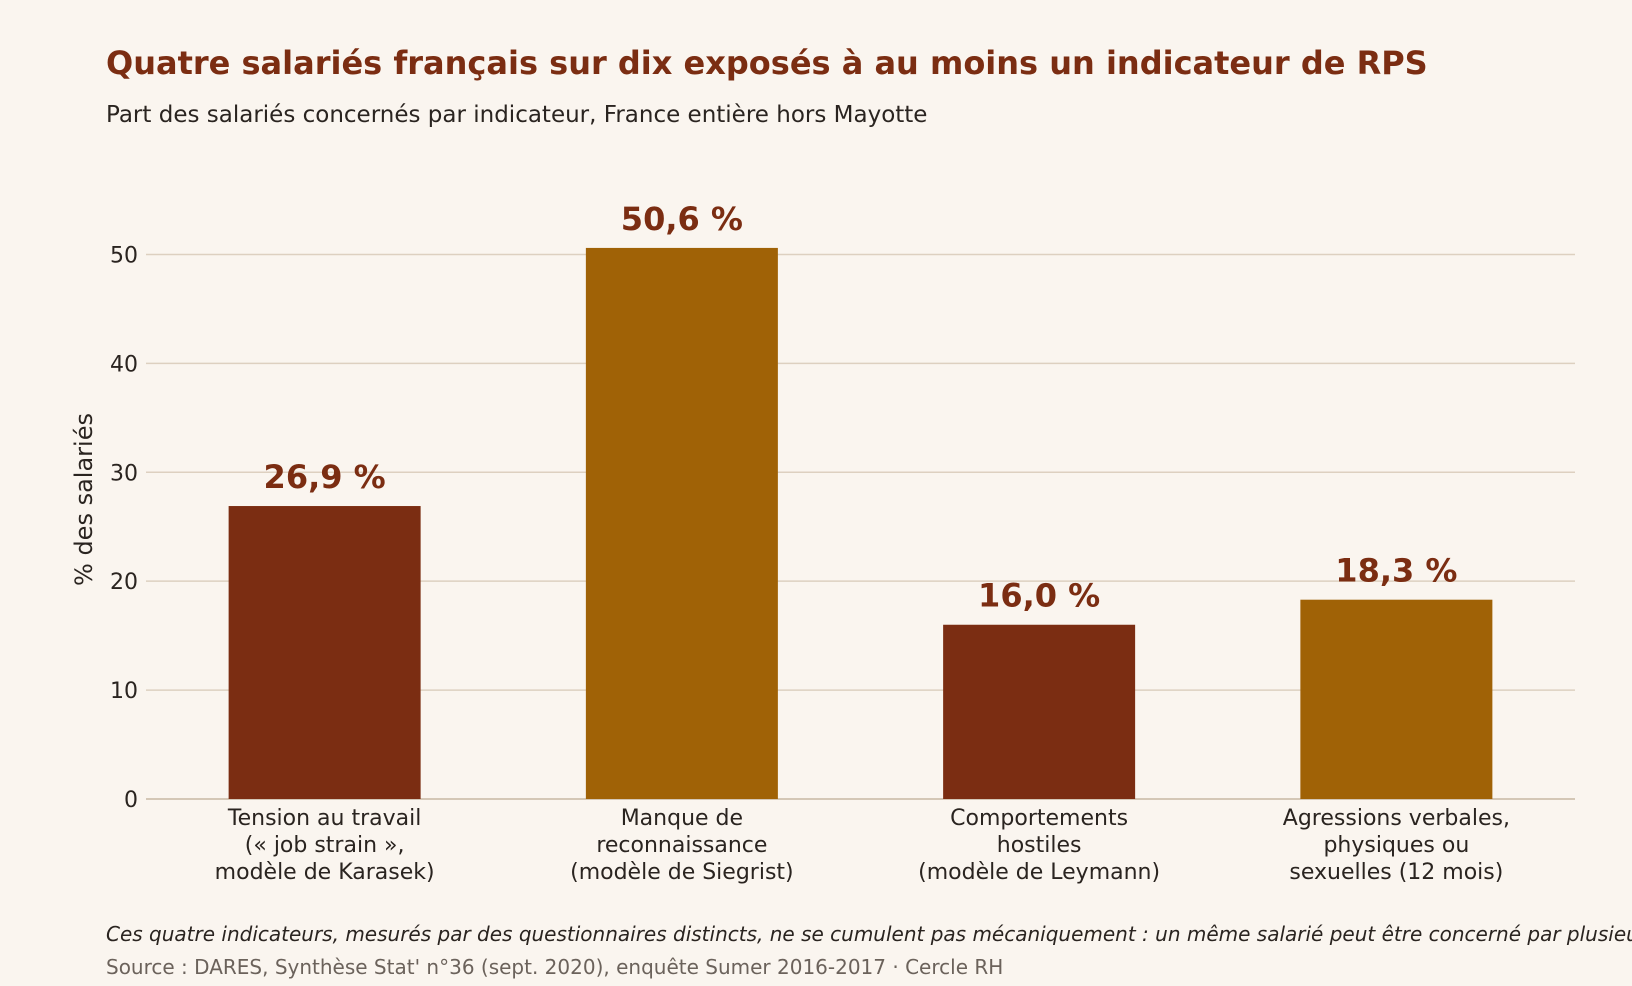 The width and height of the screenshot is (1632, 986). I want to click on x-category-label: physiques ou, so click(1396, 845).